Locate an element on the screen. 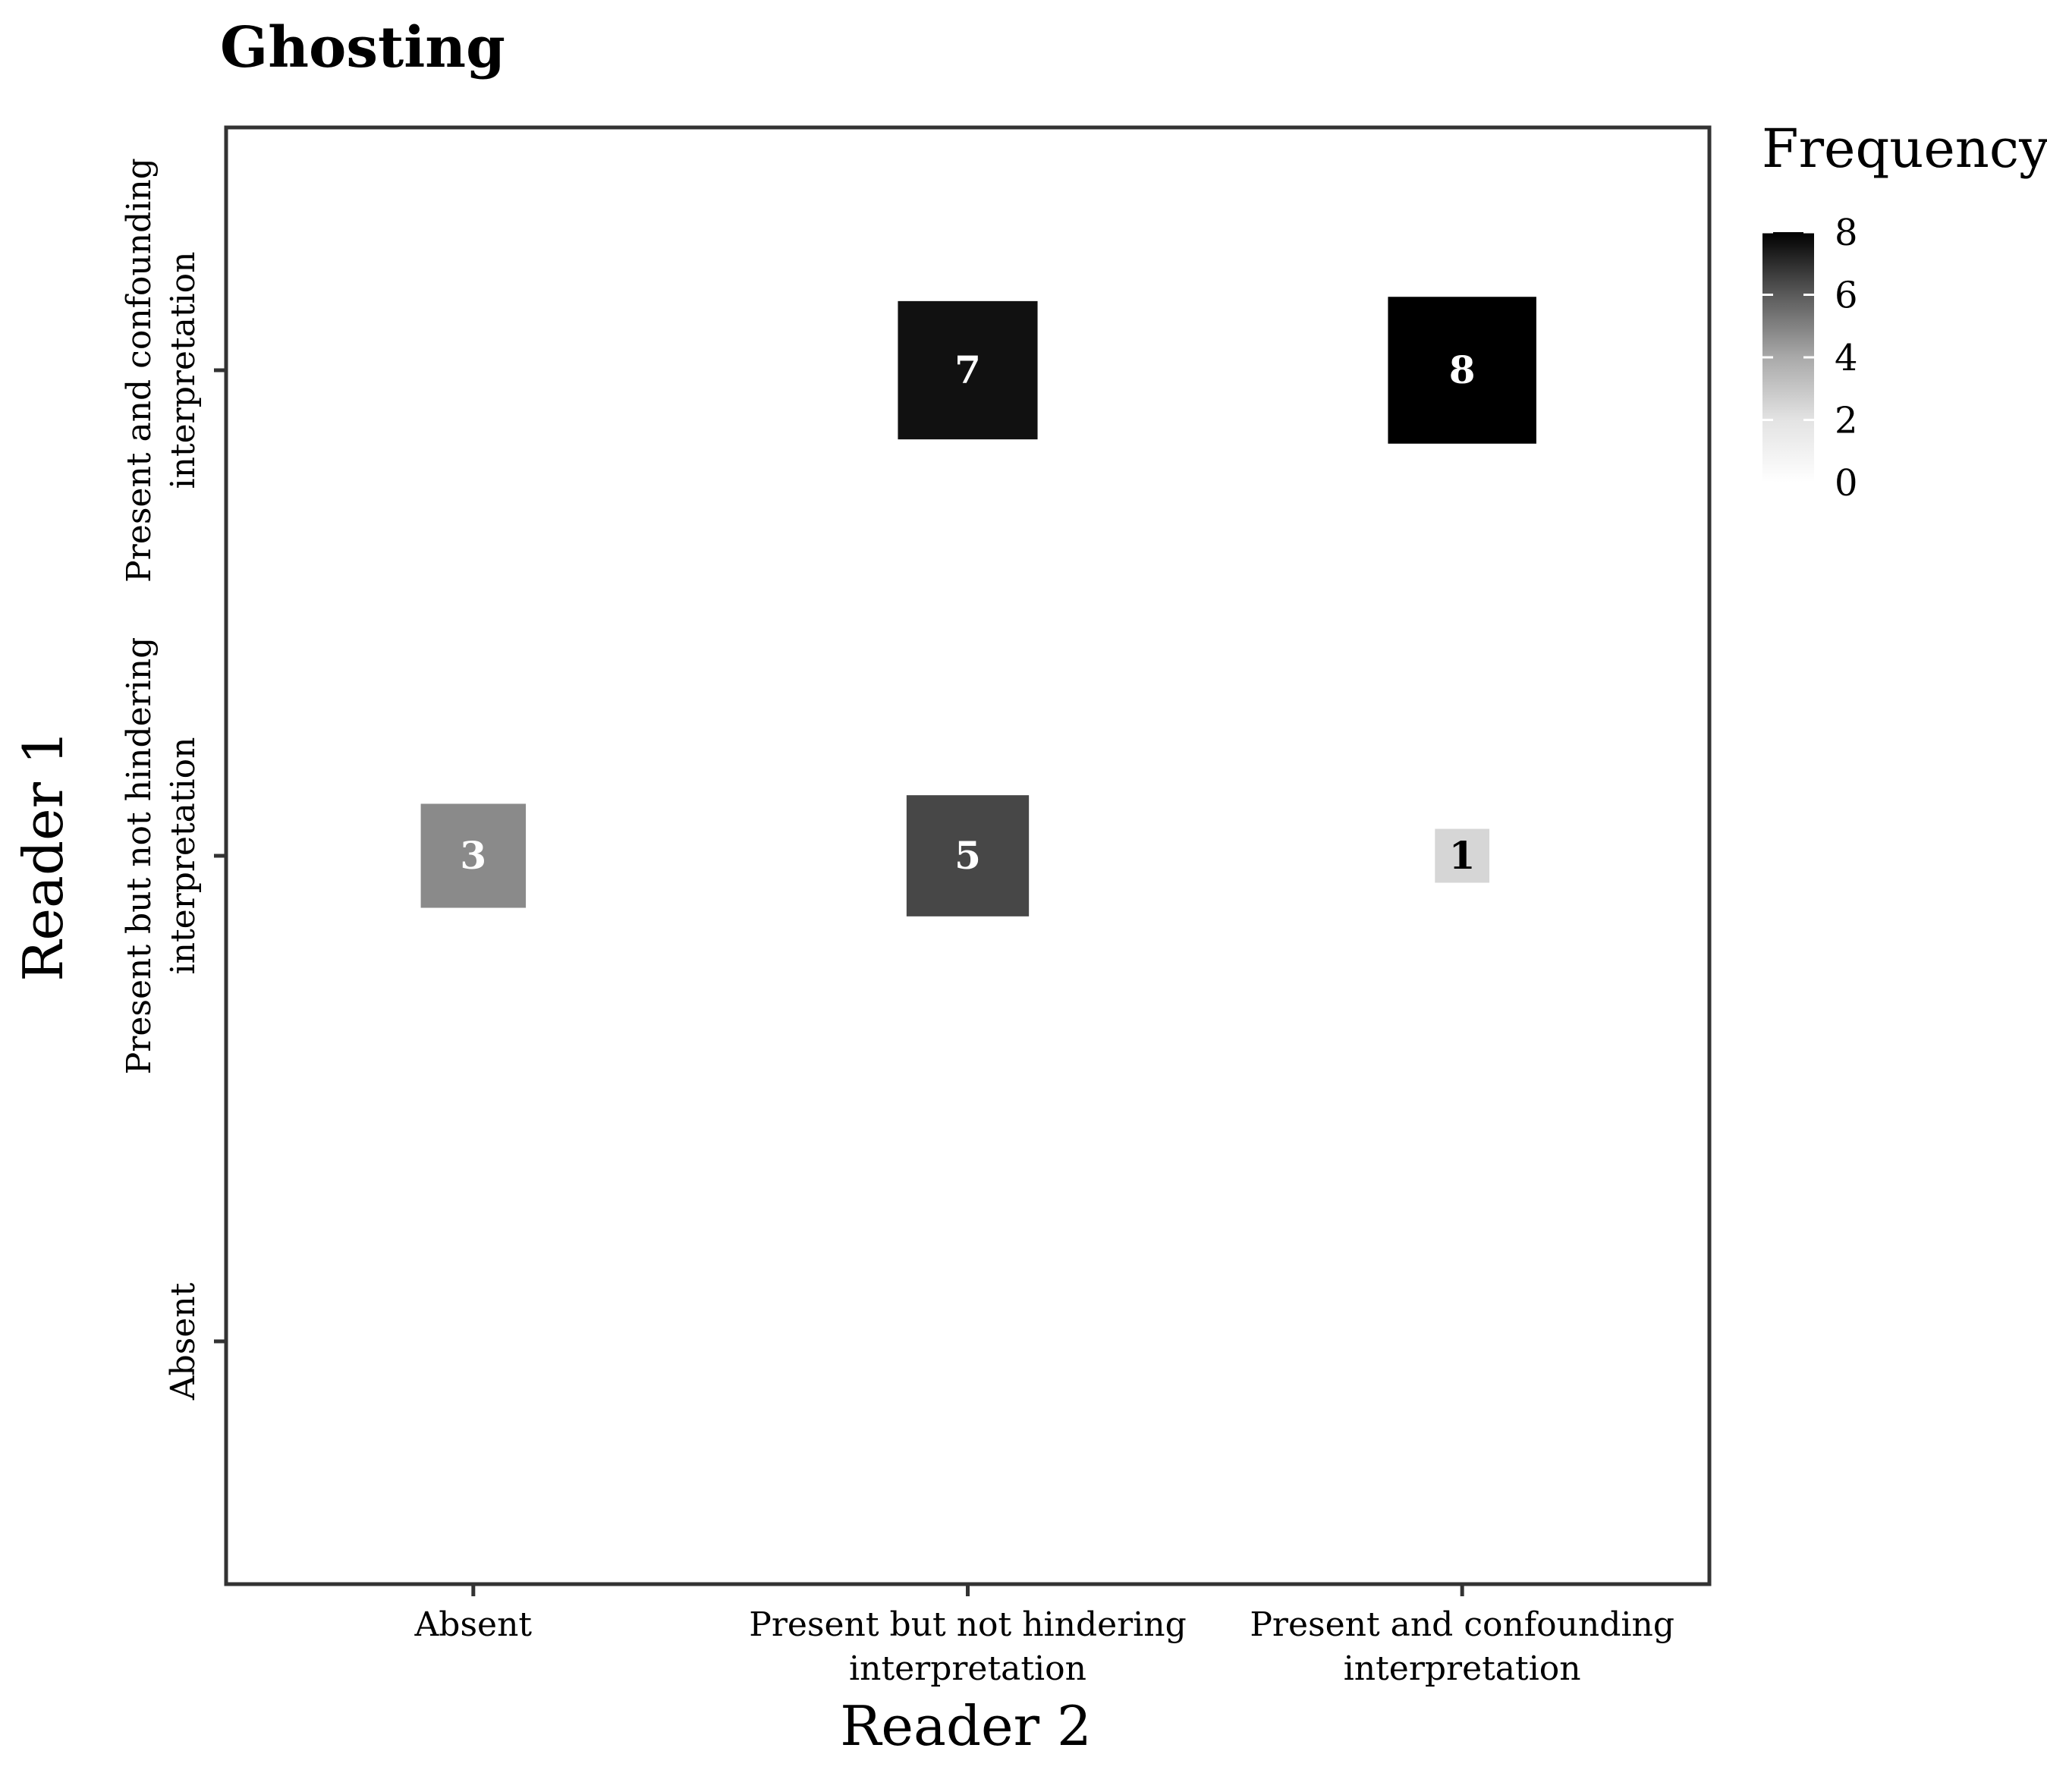  cell-value-label: 1 is located at coordinates (1462, 856).